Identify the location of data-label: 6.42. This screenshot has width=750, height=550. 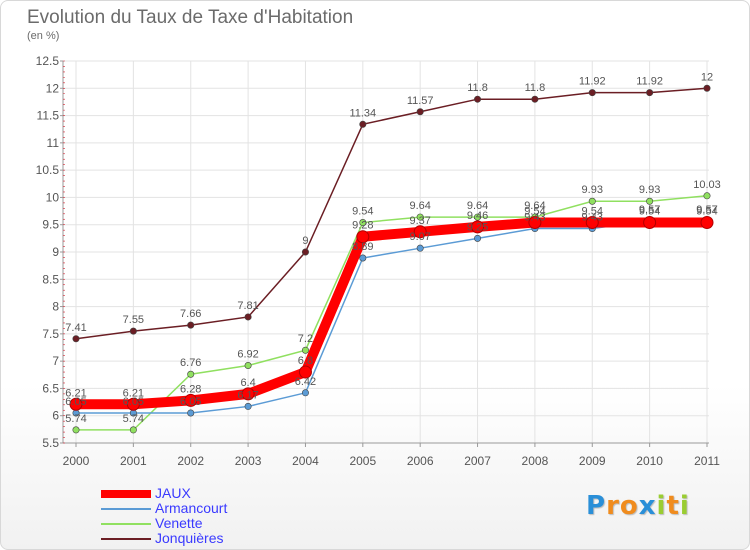
(305, 382).